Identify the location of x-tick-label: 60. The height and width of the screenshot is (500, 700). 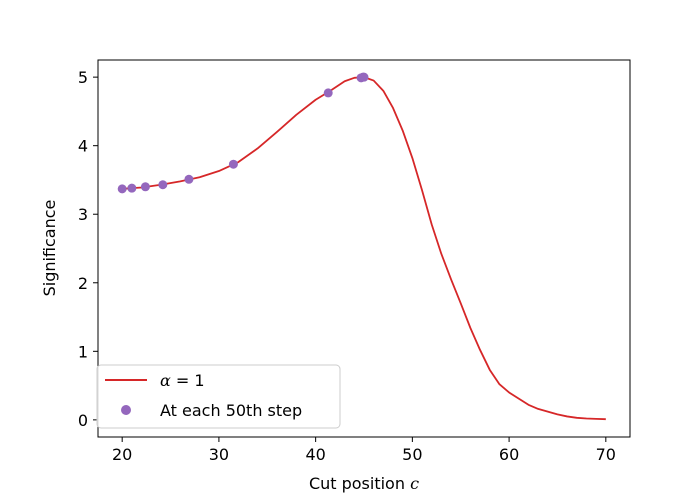
(509, 454).